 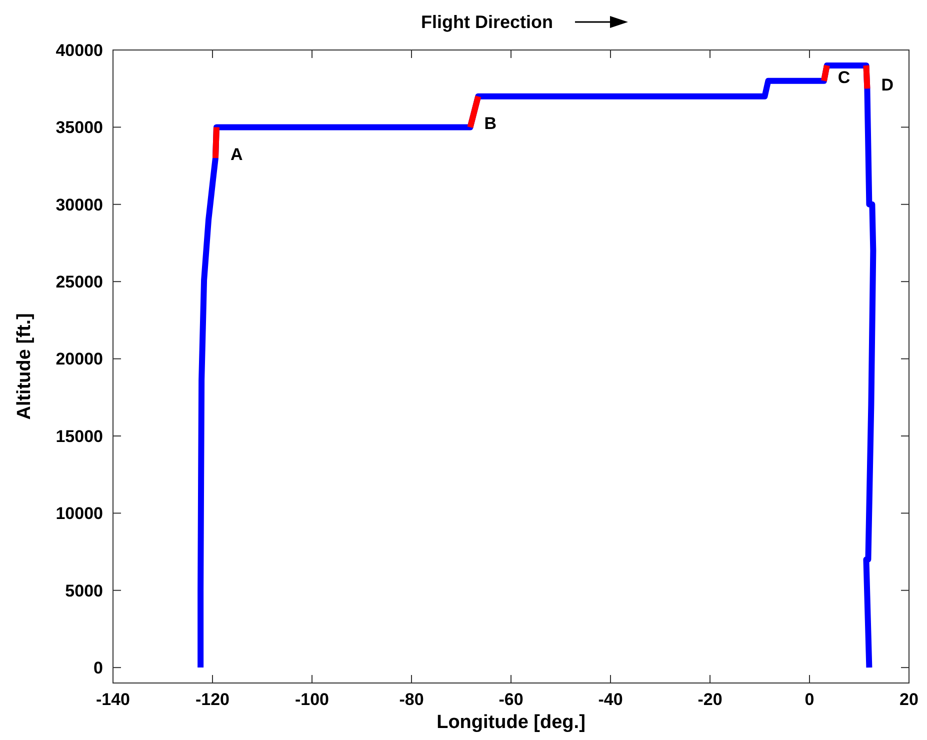 What do you see at coordinates (236, 154) in the screenshot?
I see `annotation: A` at bounding box center [236, 154].